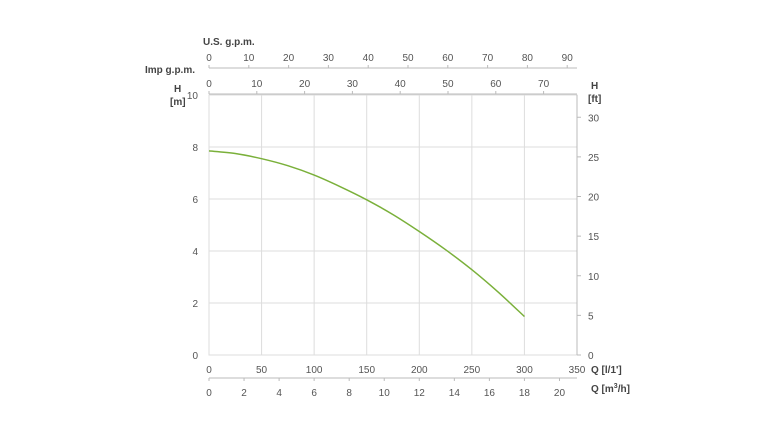 The image size is (770, 432). I want to click on y-left-axis-label-h: H, so click(177, 89).